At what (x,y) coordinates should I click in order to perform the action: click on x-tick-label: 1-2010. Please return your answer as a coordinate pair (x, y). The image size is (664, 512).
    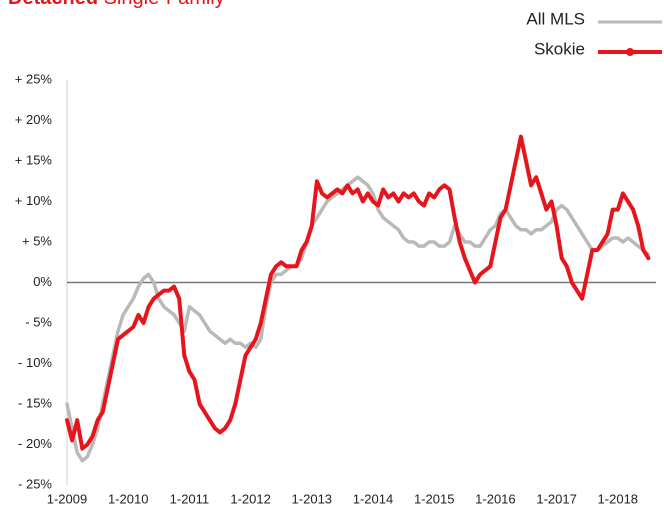
    Looking at the image, I should click on (128, 498).